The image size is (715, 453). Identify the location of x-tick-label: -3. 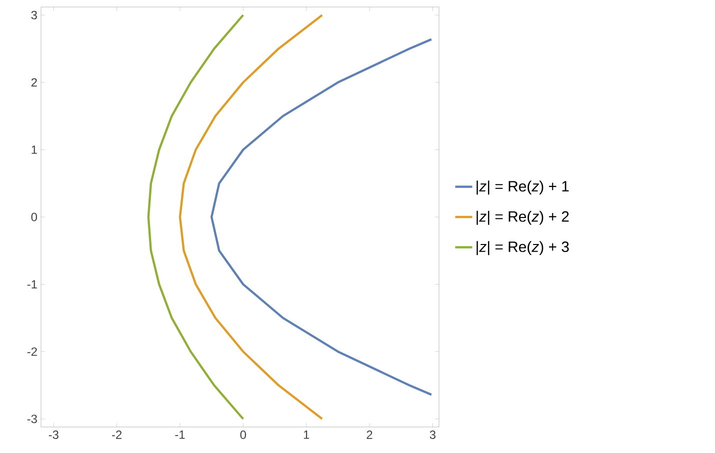
(53, 434).